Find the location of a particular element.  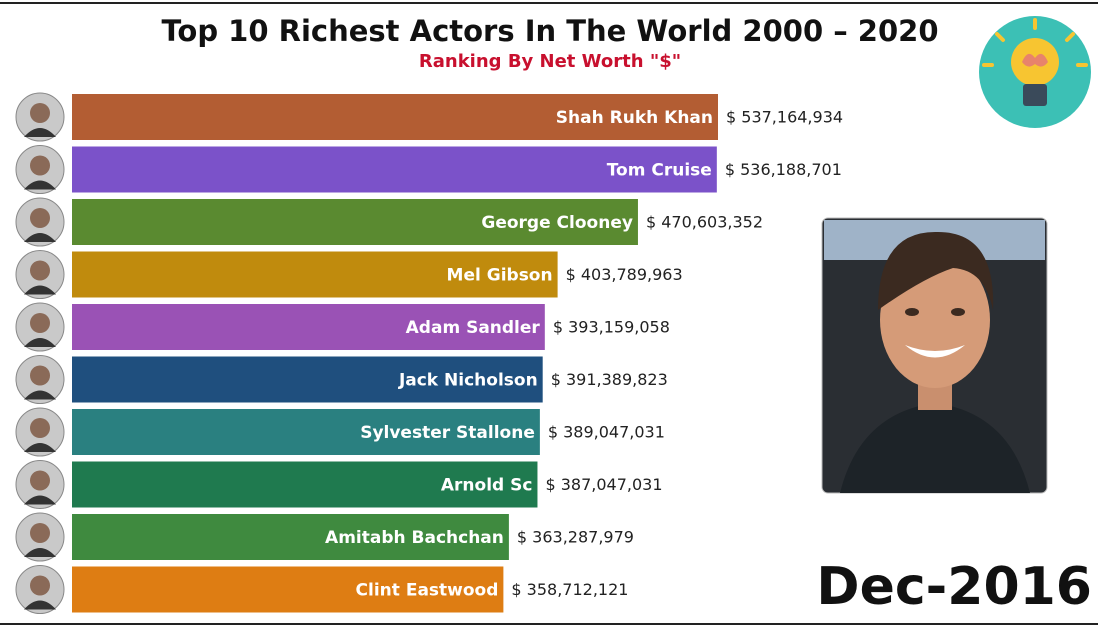

bar-name-label: Adam Sandler is located at coordinates (473, 328).